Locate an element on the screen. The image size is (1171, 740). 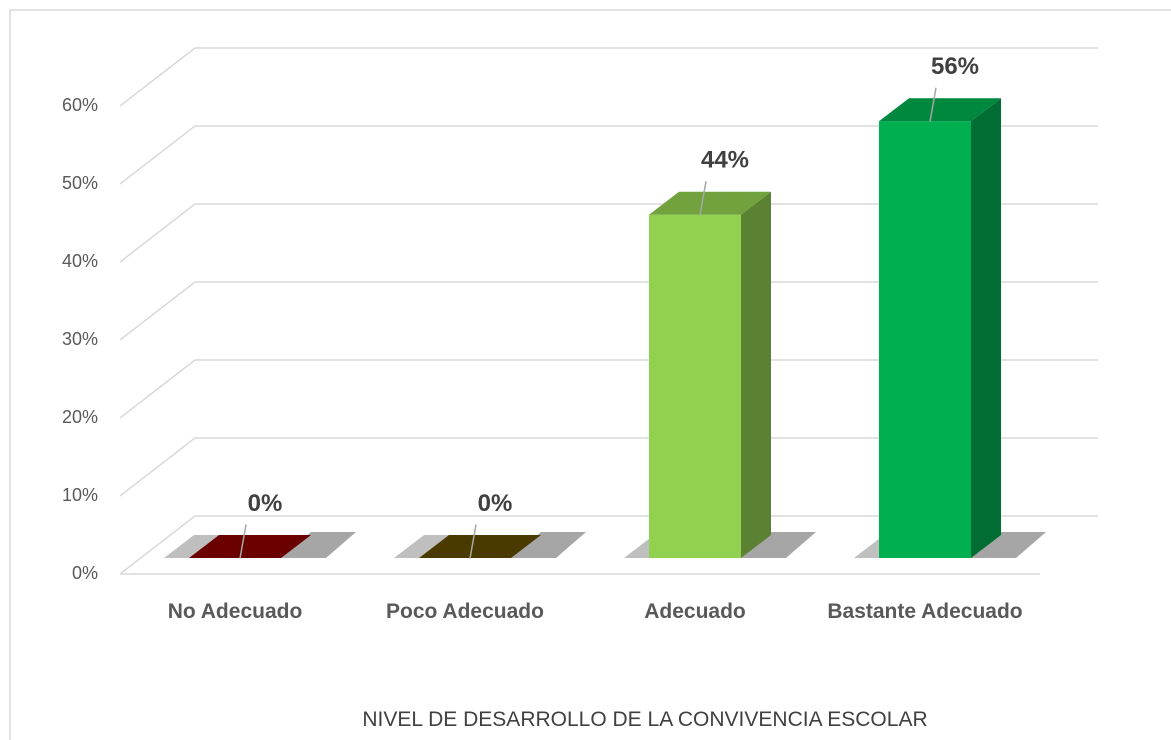
data-label: 44% is located at coordinates (725, 160).